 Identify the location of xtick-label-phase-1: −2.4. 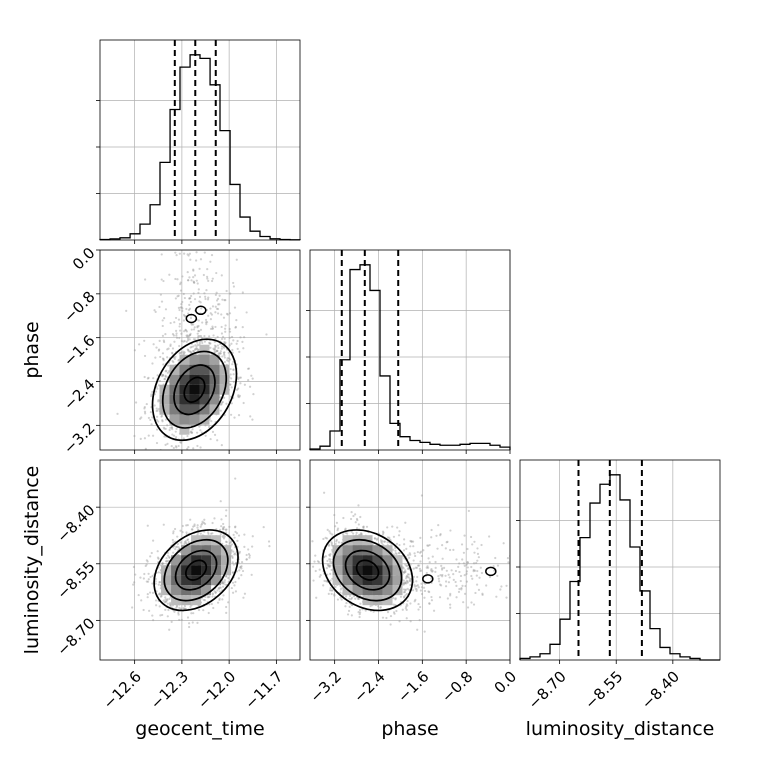
(369, 687).